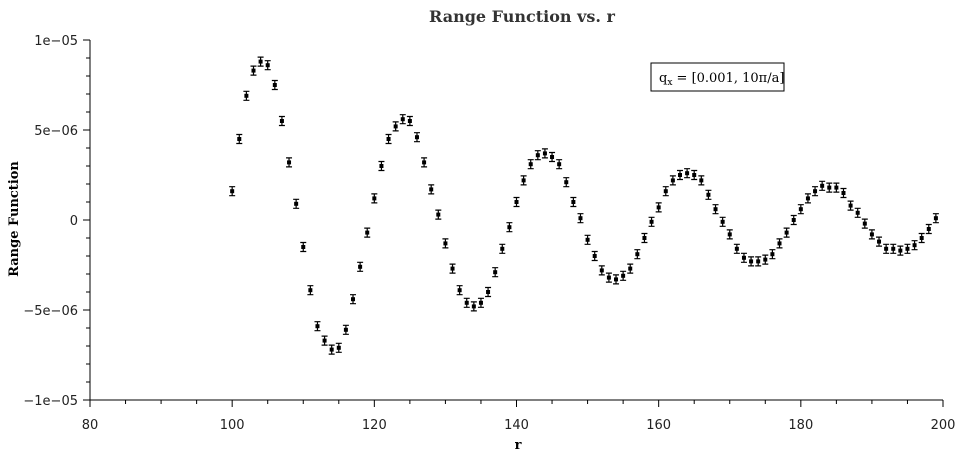 The height and width of the screenshot is (460, 962). What do you see at coordinates (232, 425) in the screenshot?
I see `x-tick-label: 100` at bounding box center [232, 425].